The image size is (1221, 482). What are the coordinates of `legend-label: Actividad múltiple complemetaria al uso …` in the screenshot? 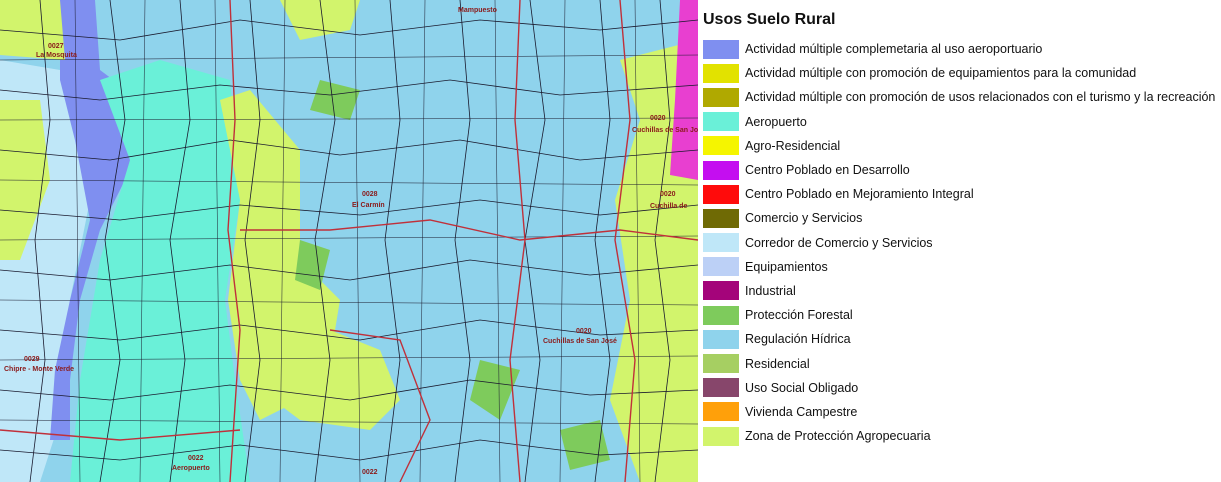 It's located at (894, 49).